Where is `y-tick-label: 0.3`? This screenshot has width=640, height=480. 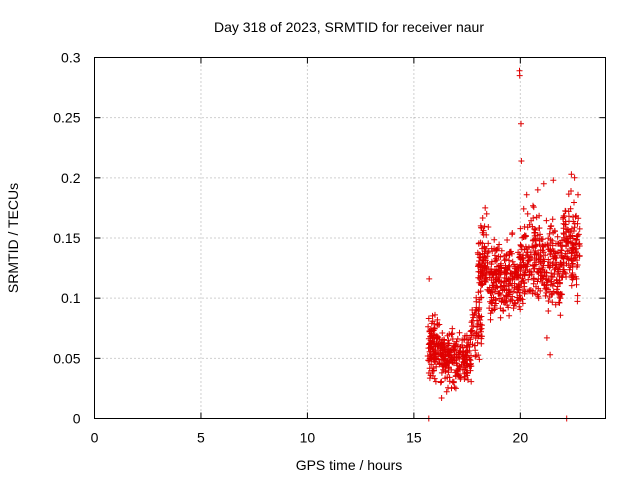 y-tick-label: 0.3 is located at coordinates (71, 58).